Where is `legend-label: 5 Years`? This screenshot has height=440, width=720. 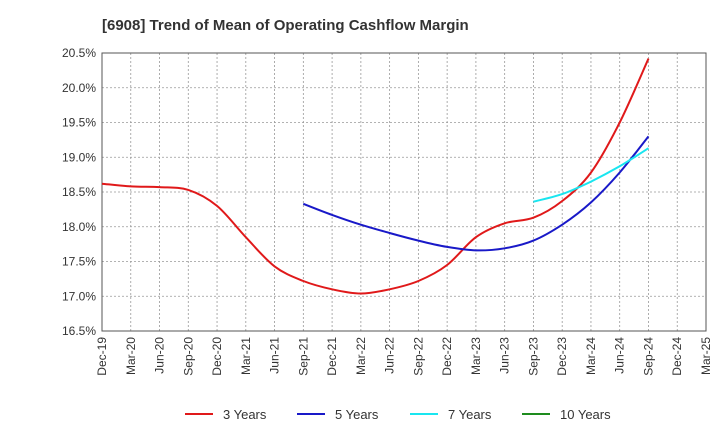
legend-label: 5 Years is located at coordinates (357, 414).